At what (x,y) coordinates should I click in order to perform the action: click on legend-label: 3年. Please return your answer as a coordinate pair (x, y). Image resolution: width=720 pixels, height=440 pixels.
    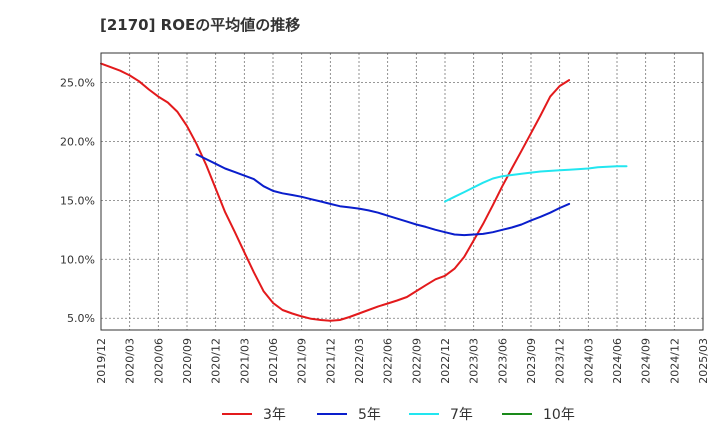
    Looking at the image, I should click on (274, 415).